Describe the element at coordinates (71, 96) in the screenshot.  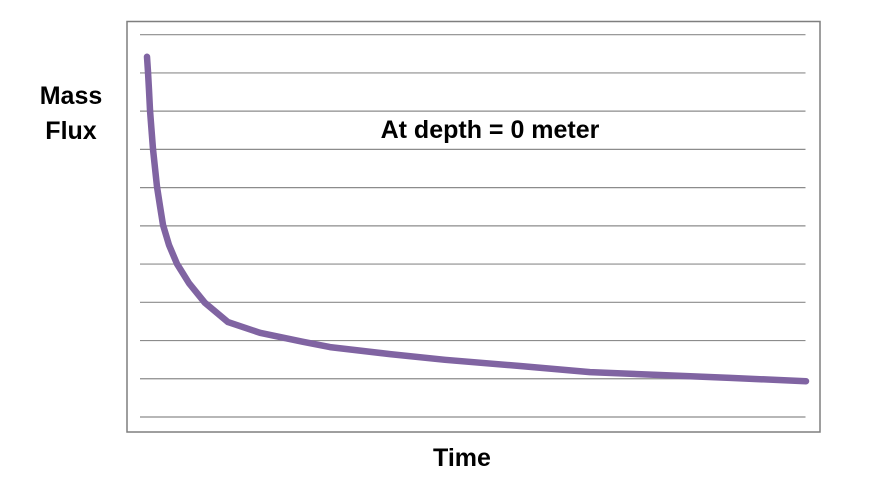
I see `y-axis-title-line-1: Mass` at that location.